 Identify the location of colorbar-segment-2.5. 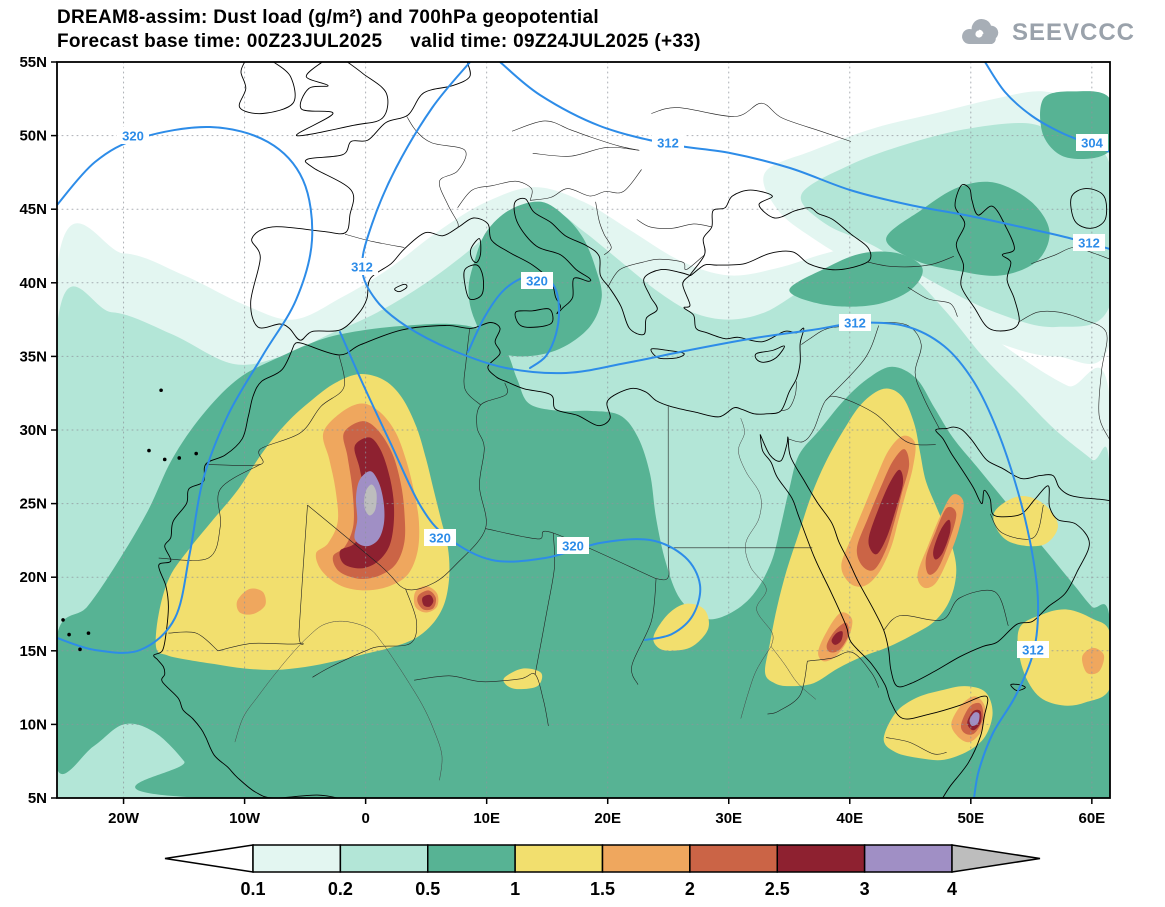
(821, 858).